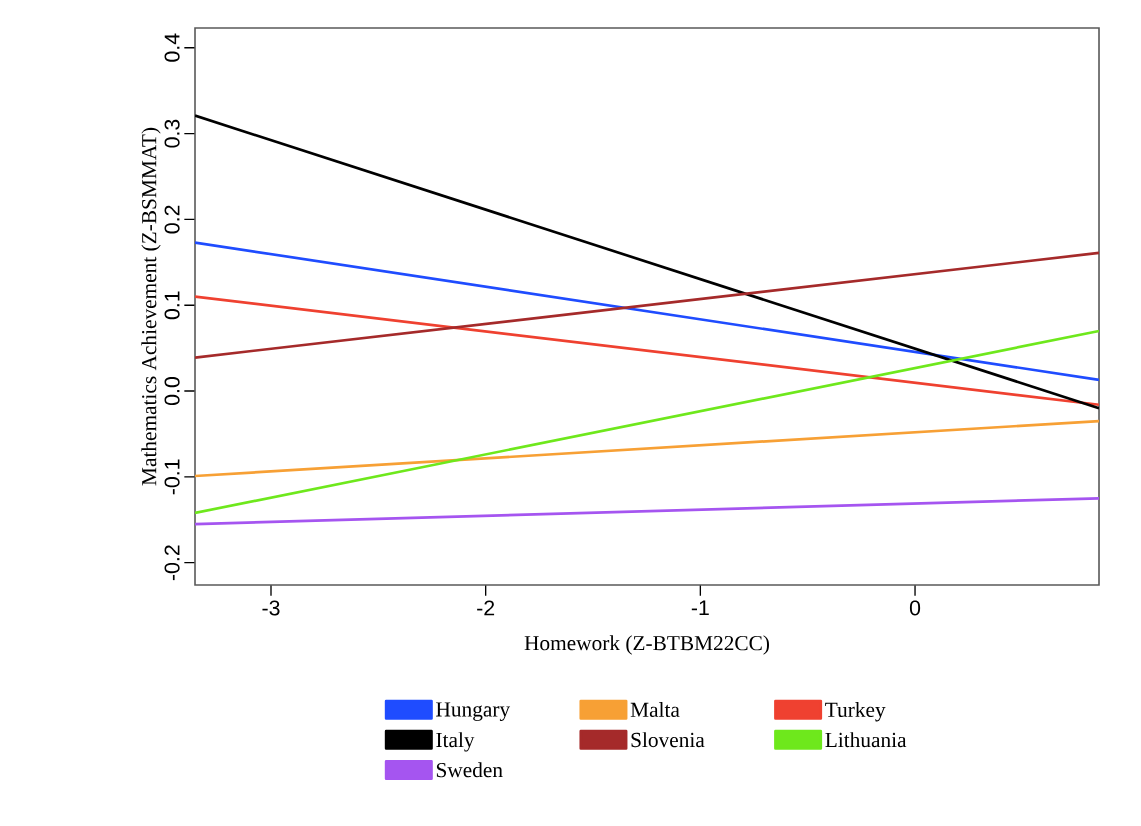 This screenshot has height=826, width=1141. Describe the element at coordinates (469, 770) in the screenshot. I see `legend-label: Sweden` at that location.